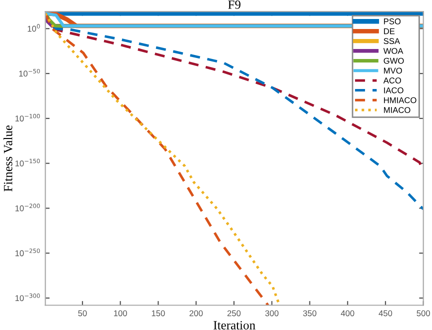  What do you see at coordinates (234, 4) in the screenshot?
I see `chart-title: F9` at bounding box center [234, 4].